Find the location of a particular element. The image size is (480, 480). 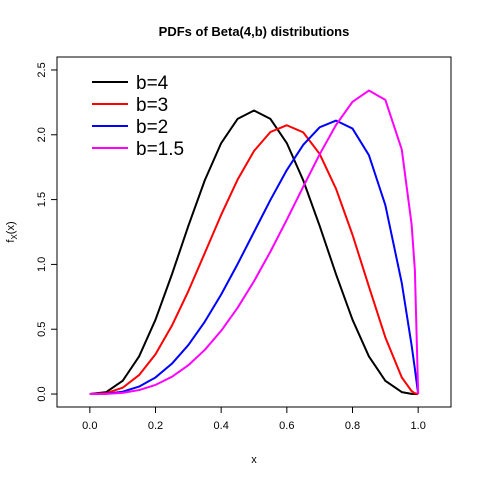

legend-label: b=2 is located at coordinates (152, 127).